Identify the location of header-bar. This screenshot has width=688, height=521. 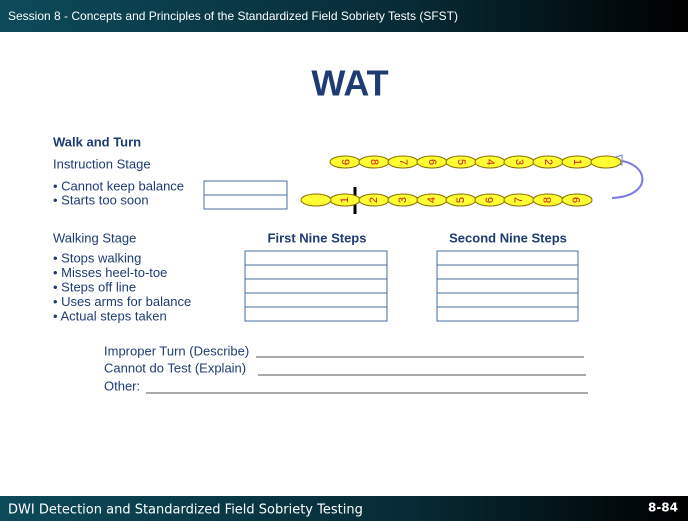
(344, 16).